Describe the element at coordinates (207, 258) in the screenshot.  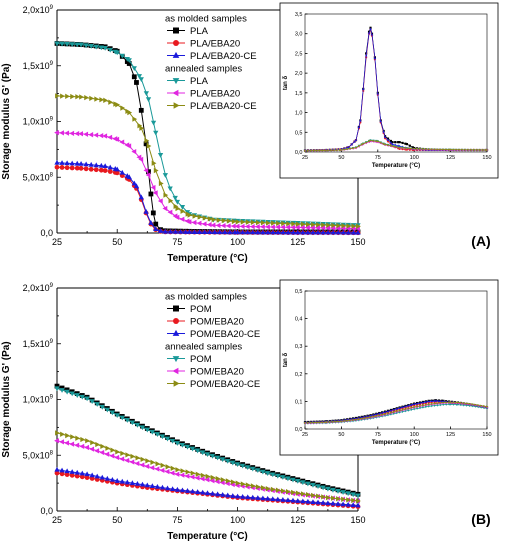
I see `x-axis-title: Temperature (°C)` at that location.